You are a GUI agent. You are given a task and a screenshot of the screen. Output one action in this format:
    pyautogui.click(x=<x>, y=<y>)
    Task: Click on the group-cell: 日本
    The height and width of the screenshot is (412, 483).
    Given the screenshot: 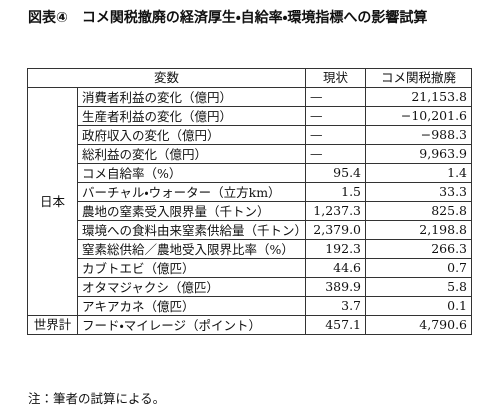 What is the action you would take?
    pyautogui.click(x=52, y=201)
    